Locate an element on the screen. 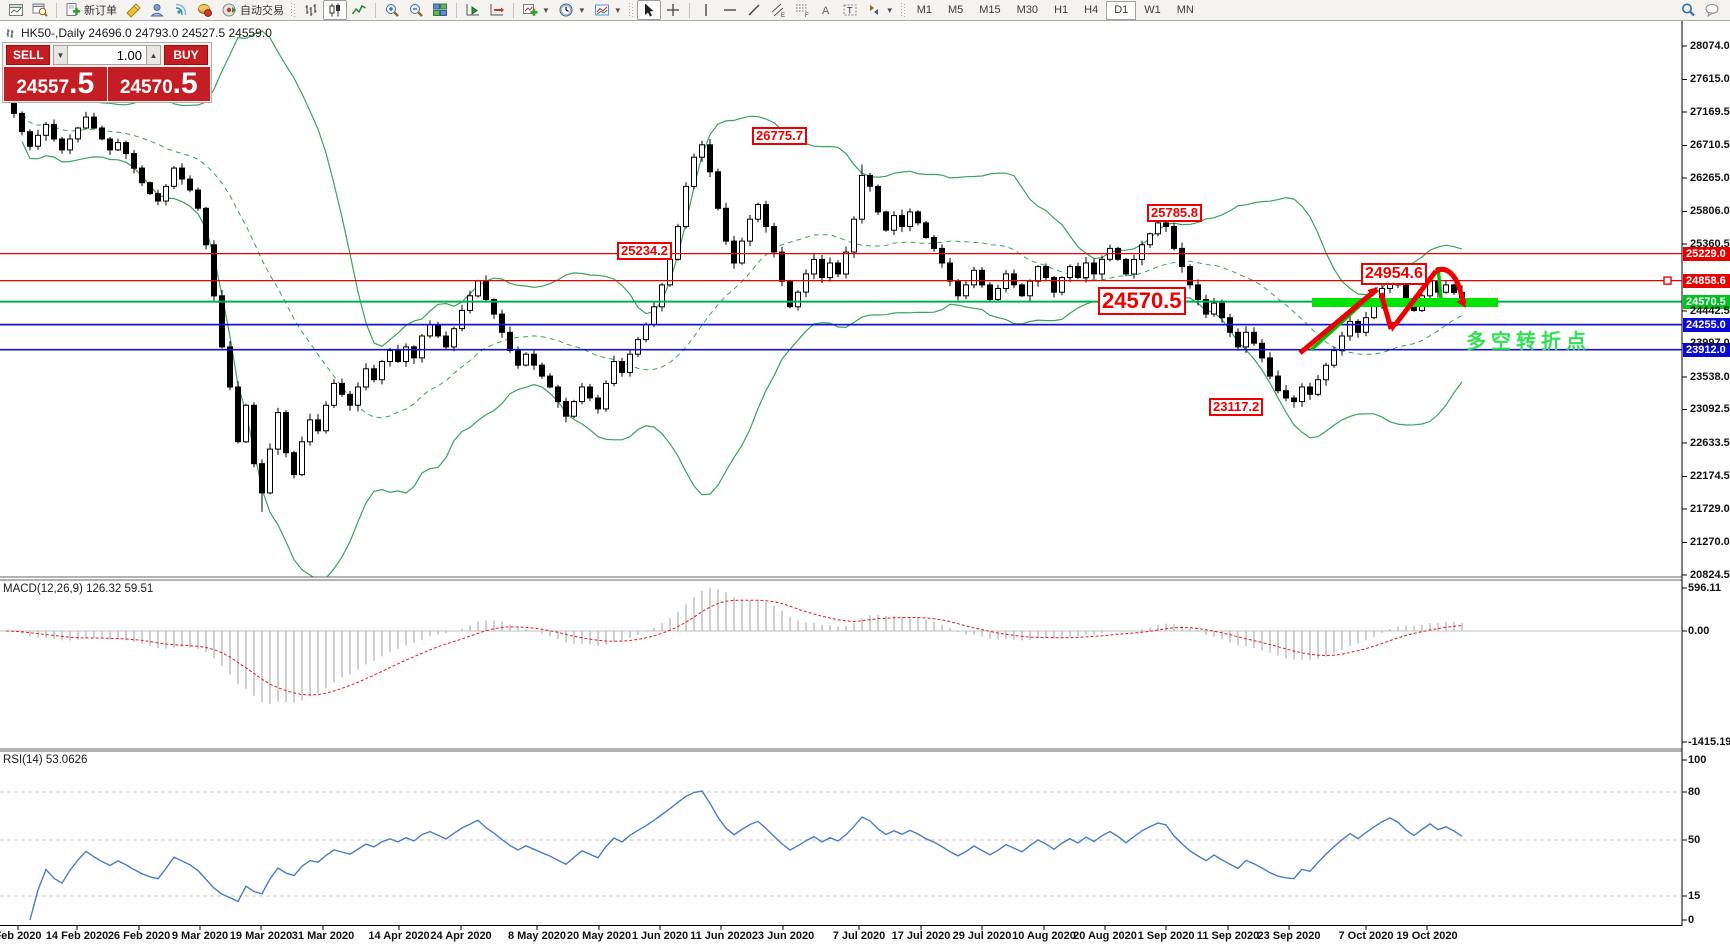 Image resolution: width=1730 pixels, height=944 pixels. community-user-icon is located at coordinates (157, 10).